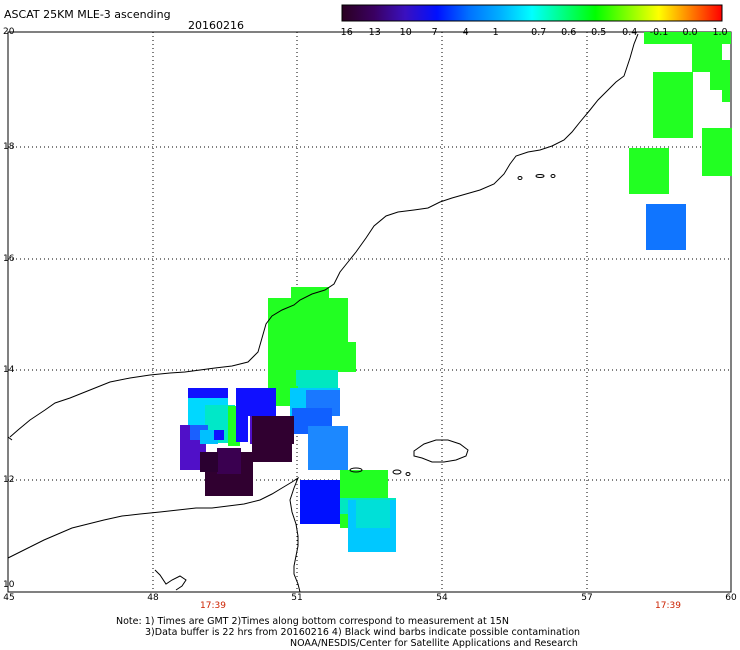  Describe the element at coordinates (345, 32) in the screenshot. I see `colorbar-label: -16` at that location.